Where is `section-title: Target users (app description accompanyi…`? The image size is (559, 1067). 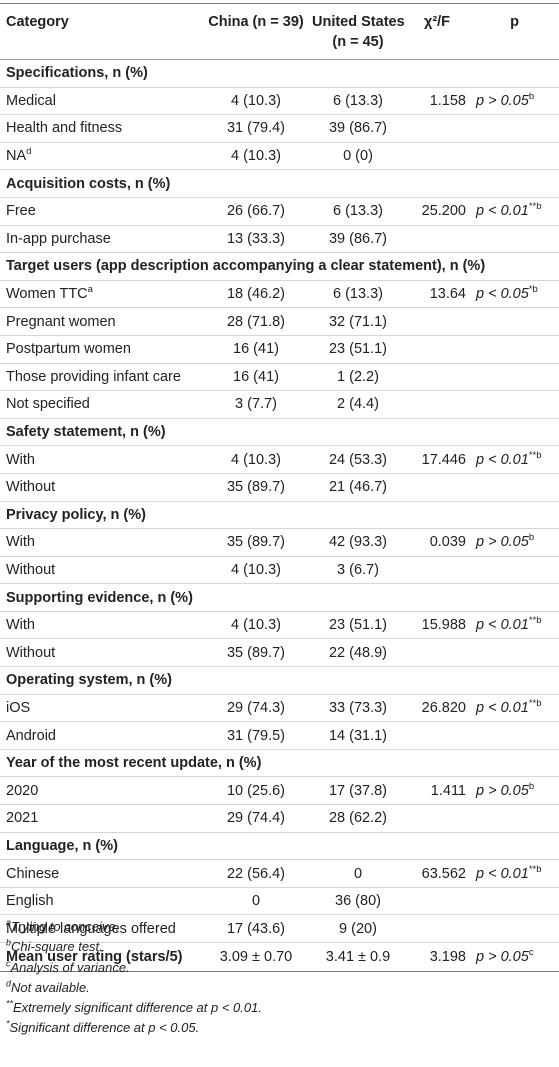 section-title: Target users (app description accompanyi… is located at coordinates (246, 266).